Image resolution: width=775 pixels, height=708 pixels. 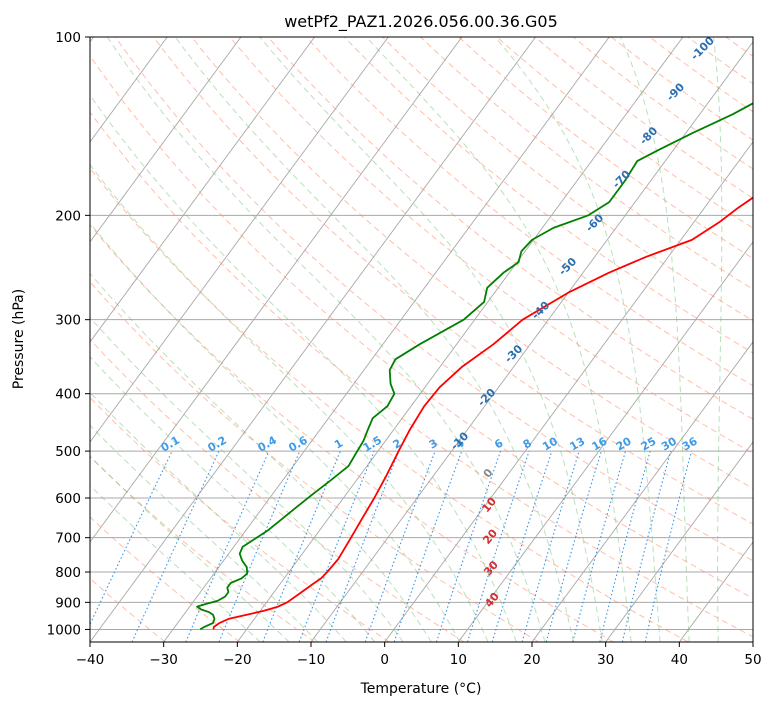 I want to click on y-tick-label: 200, so click(x=68, y=216).